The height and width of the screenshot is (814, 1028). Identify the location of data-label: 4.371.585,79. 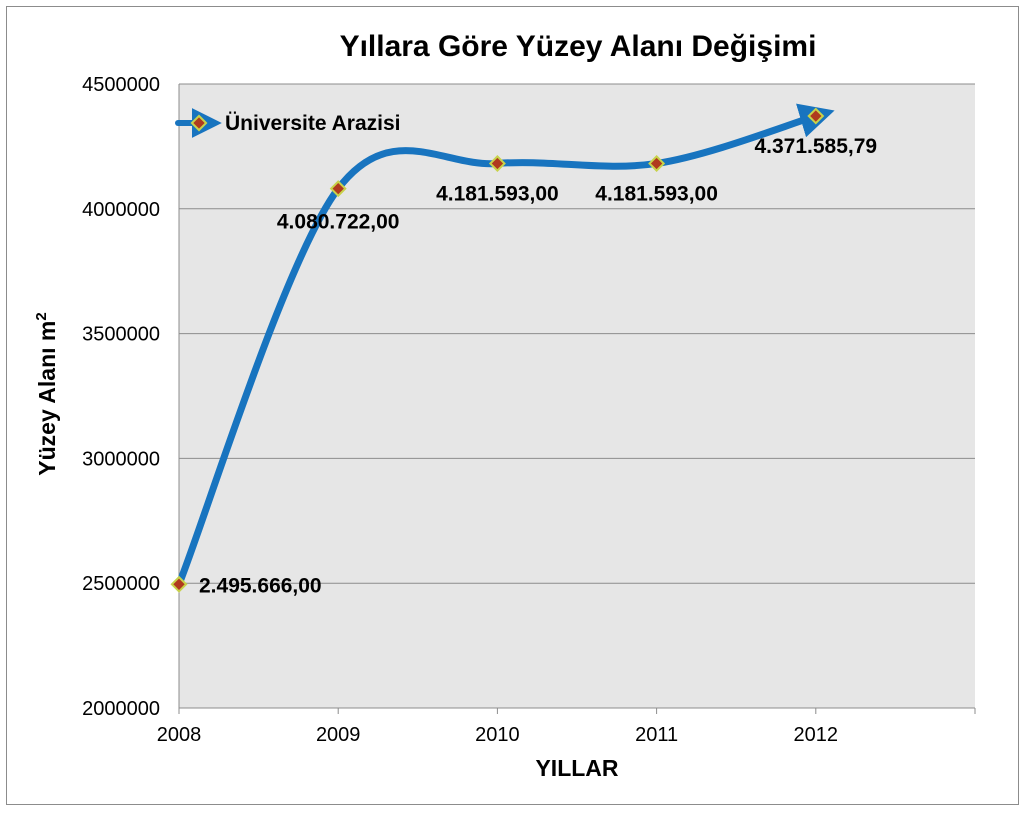
(815, 146).